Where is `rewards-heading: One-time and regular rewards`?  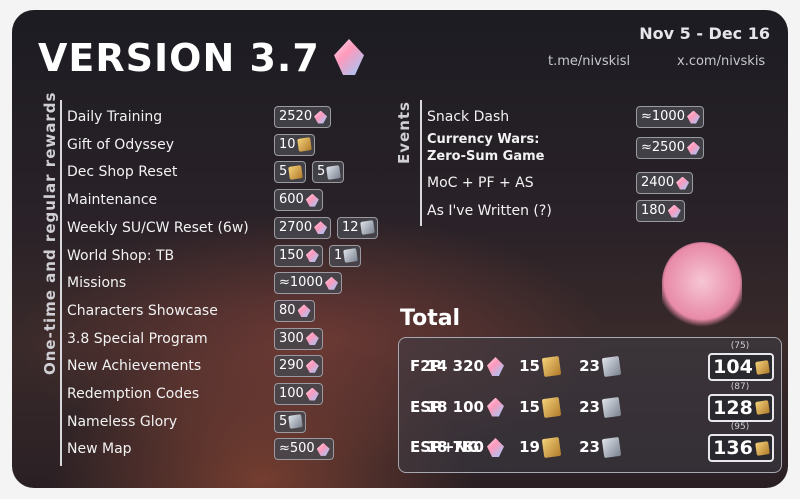
rewards-heading: One-time and regular rewards is located at coordinates (50, 233).